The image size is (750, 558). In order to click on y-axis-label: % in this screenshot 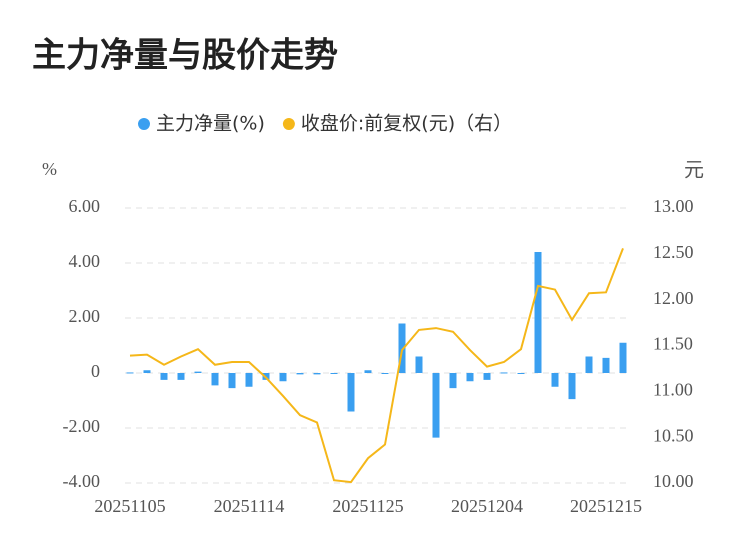, I will do `click(49, 169)`.